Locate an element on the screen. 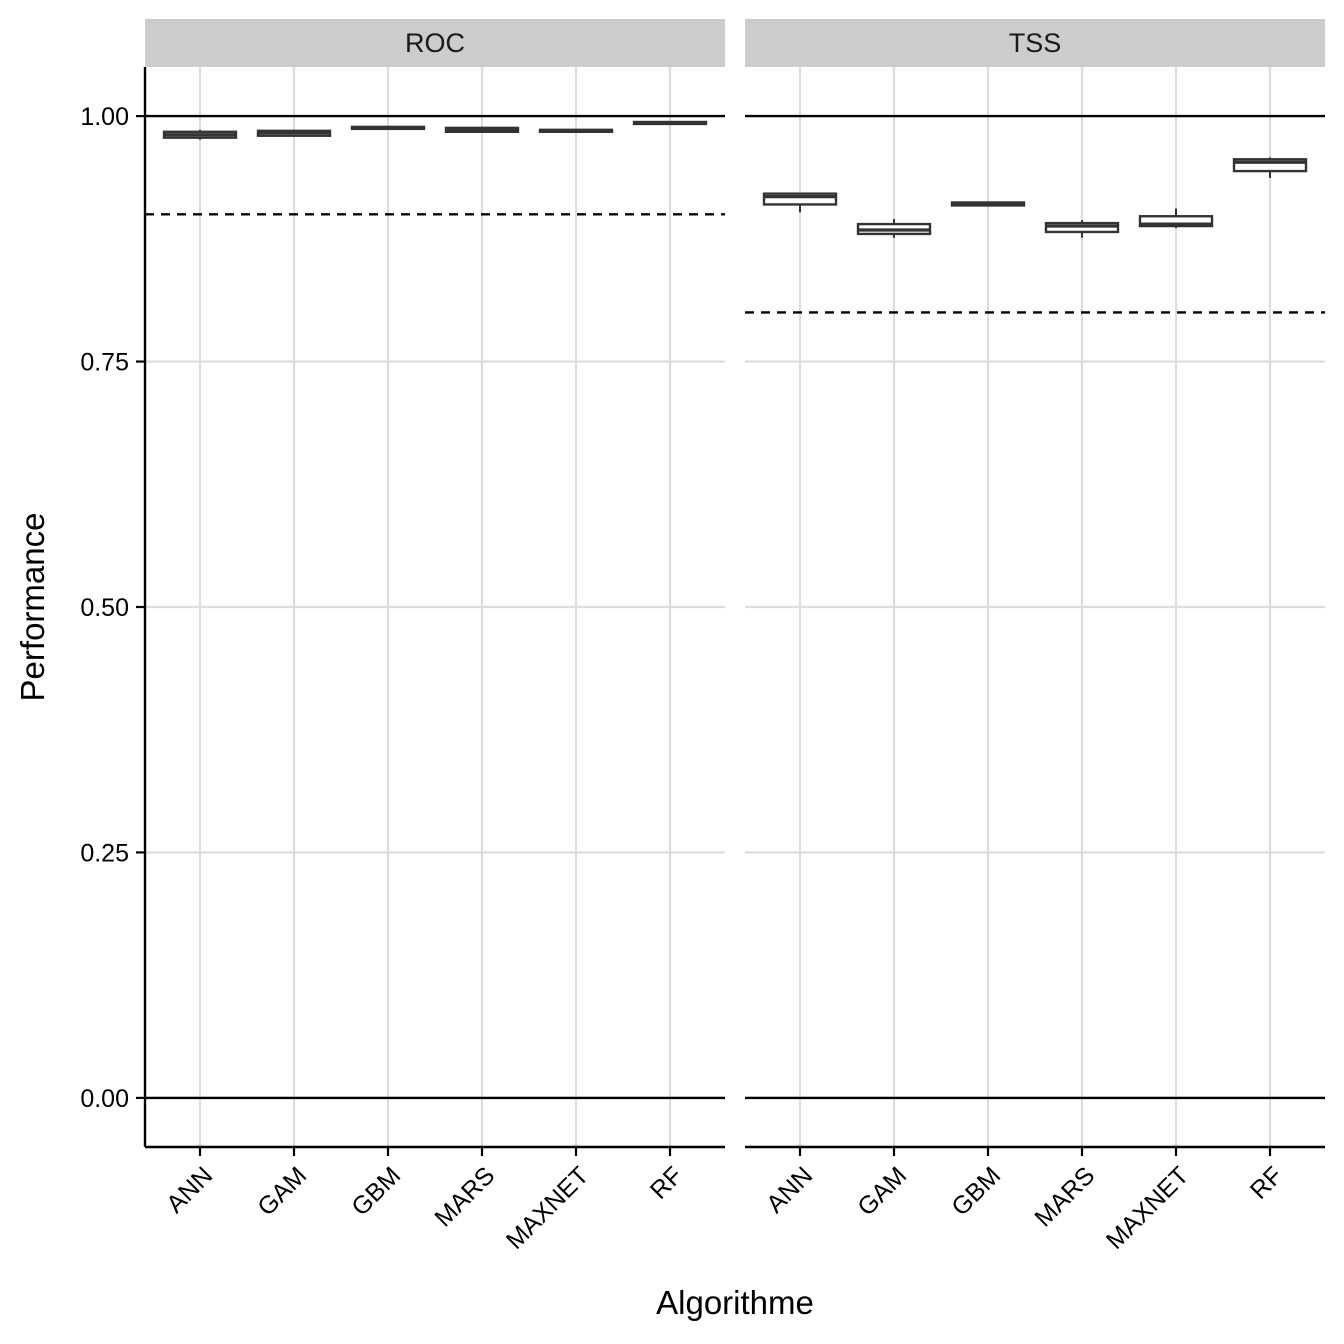  y-tick-label: 0.25 is located at coordinates (104, 853).